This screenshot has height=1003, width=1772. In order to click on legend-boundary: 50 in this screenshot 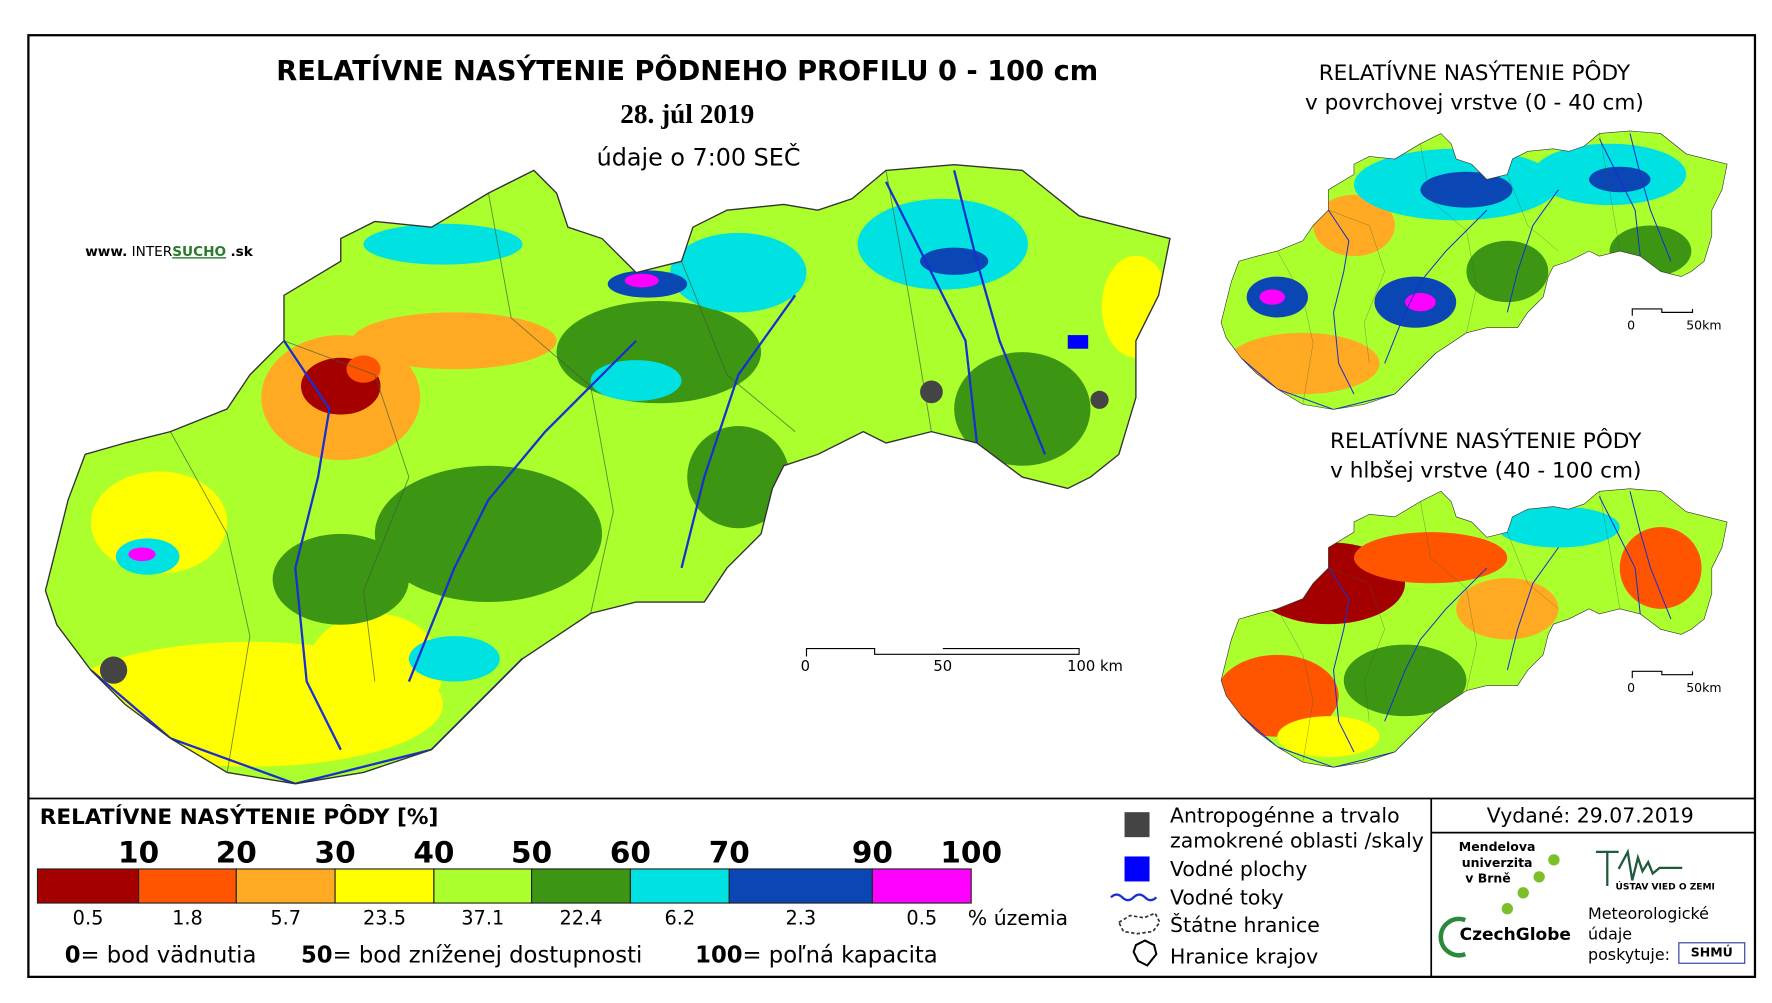, I will do `click(531, 853)`.